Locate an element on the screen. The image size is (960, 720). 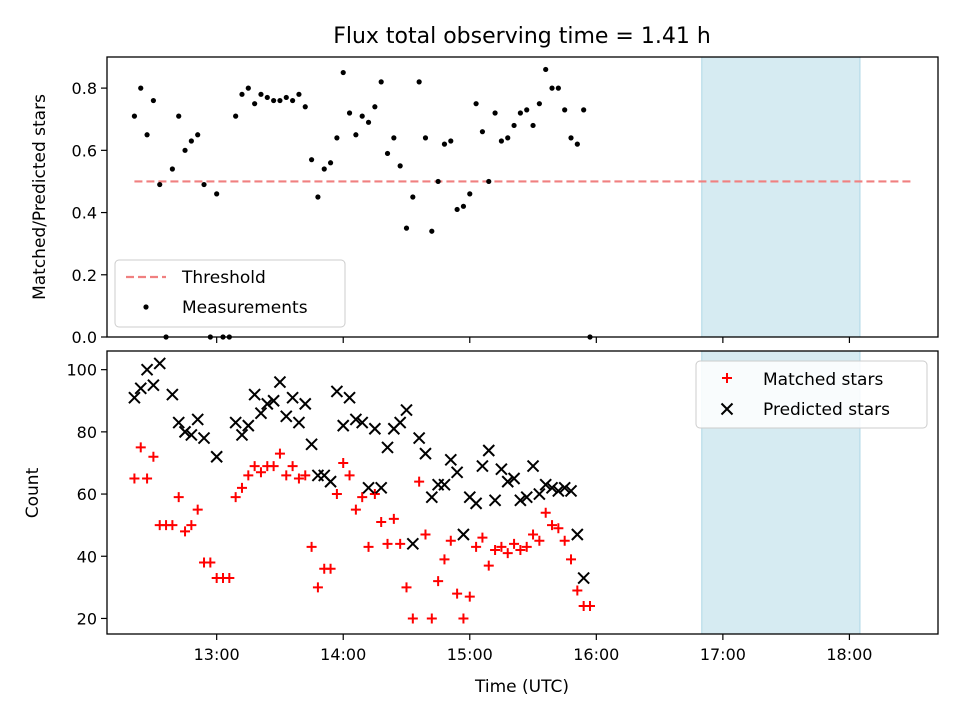
legend-measurement-label: Measurements is located at coordinates (245, 308).